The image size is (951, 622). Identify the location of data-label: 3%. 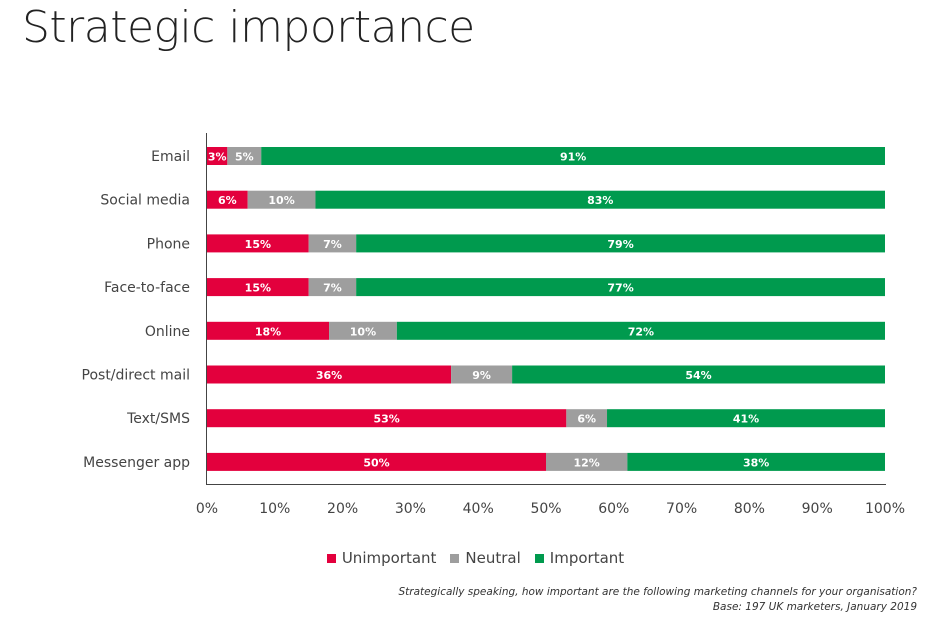
(217, 157).